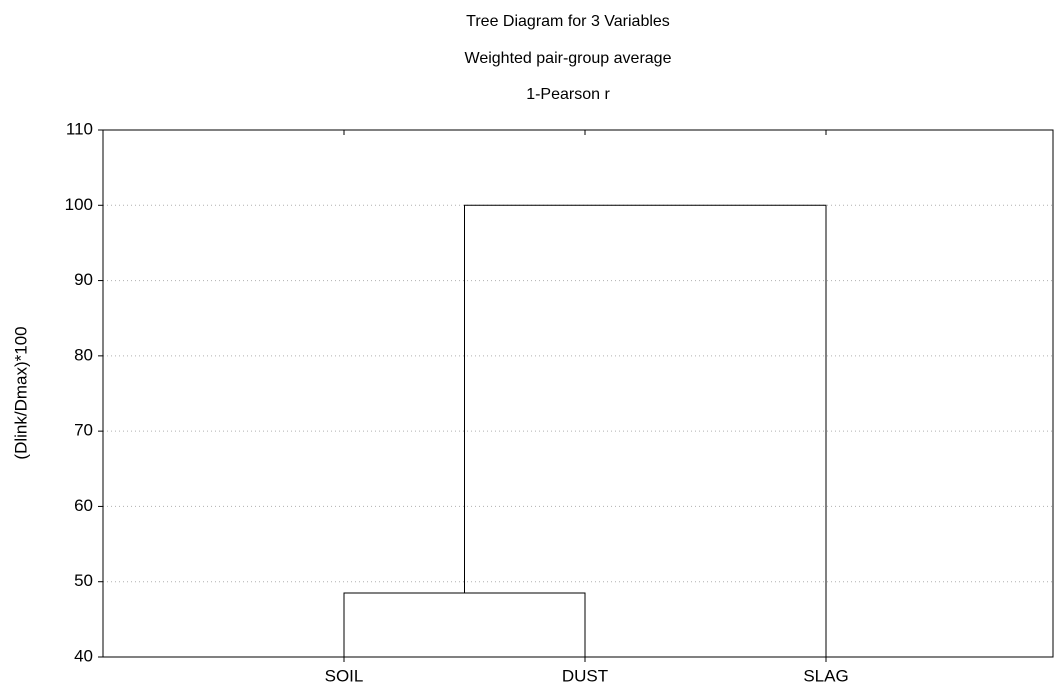 The image size is (1054, 688). I want to click on y-tick-label: 40, so click(83, 655).